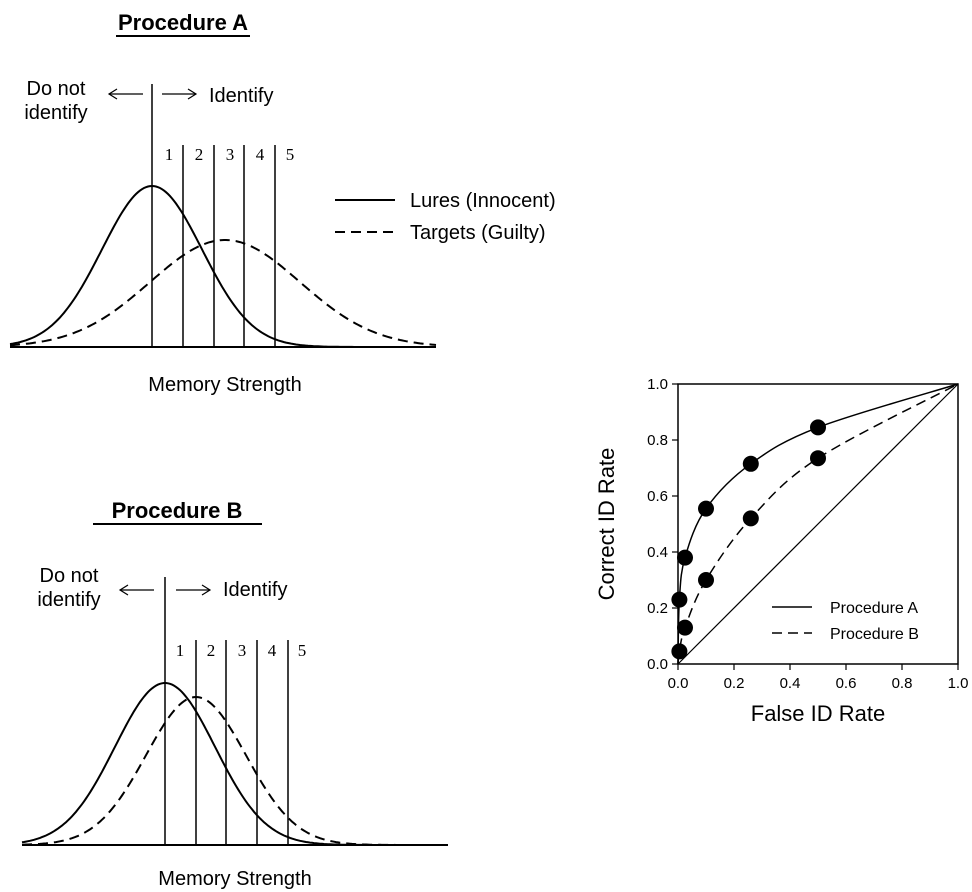  Describe the element at coordinates (790, 683) in the screenshot. I see `roc-x-tick-label: 0.4` at that location.